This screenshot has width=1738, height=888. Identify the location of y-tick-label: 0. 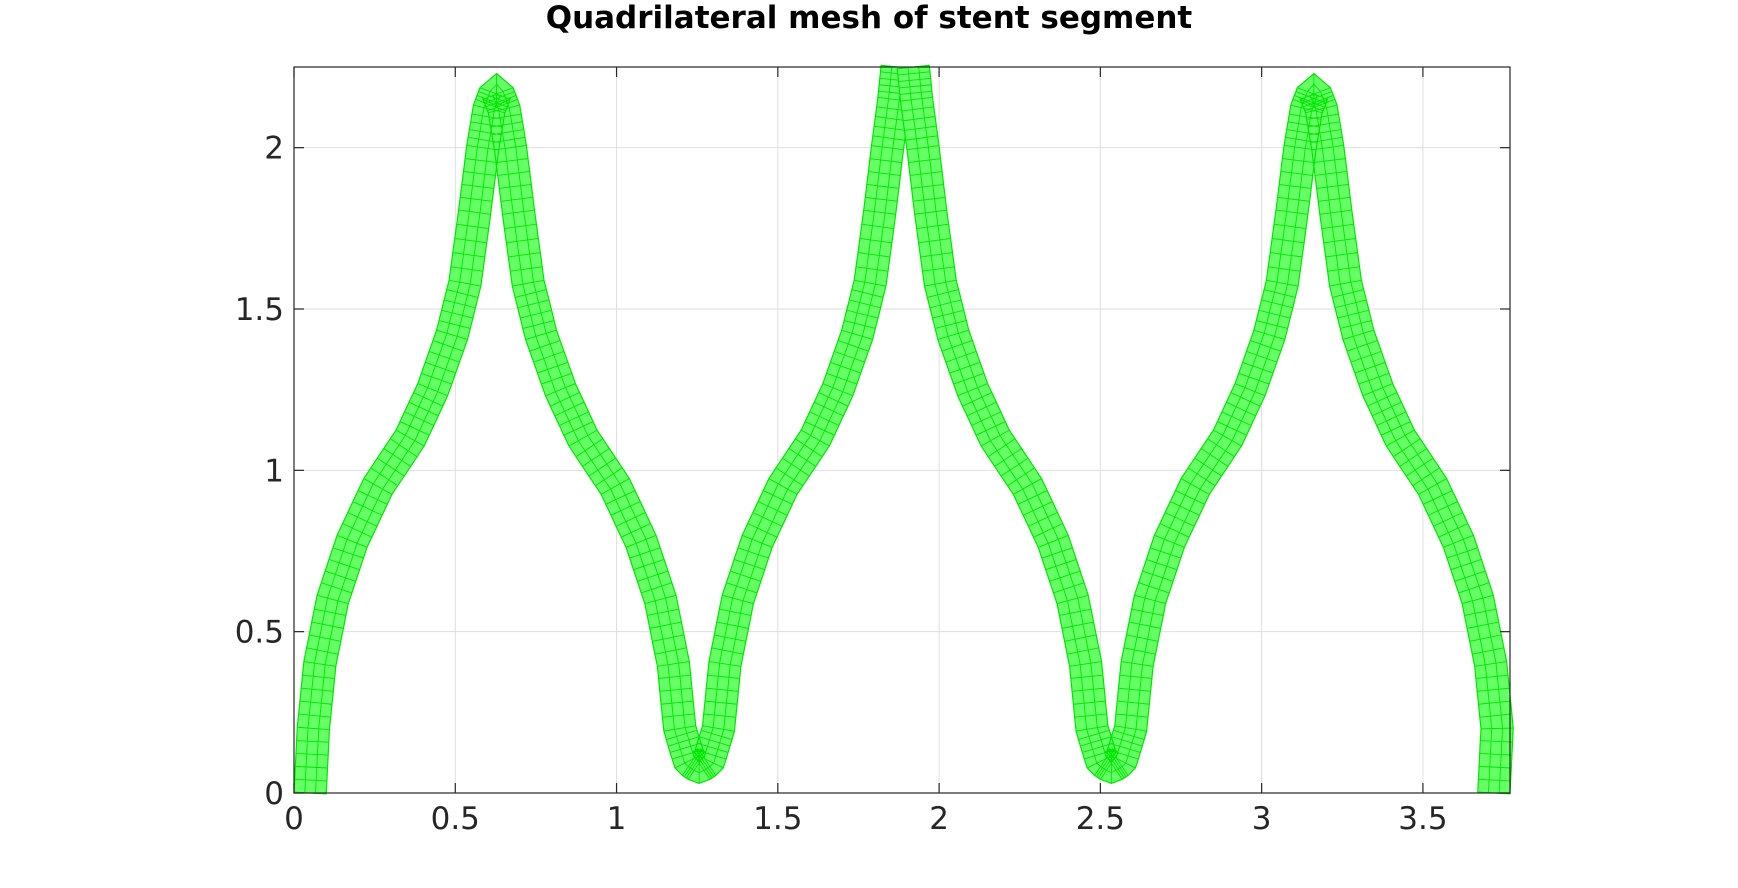
(274, 794).